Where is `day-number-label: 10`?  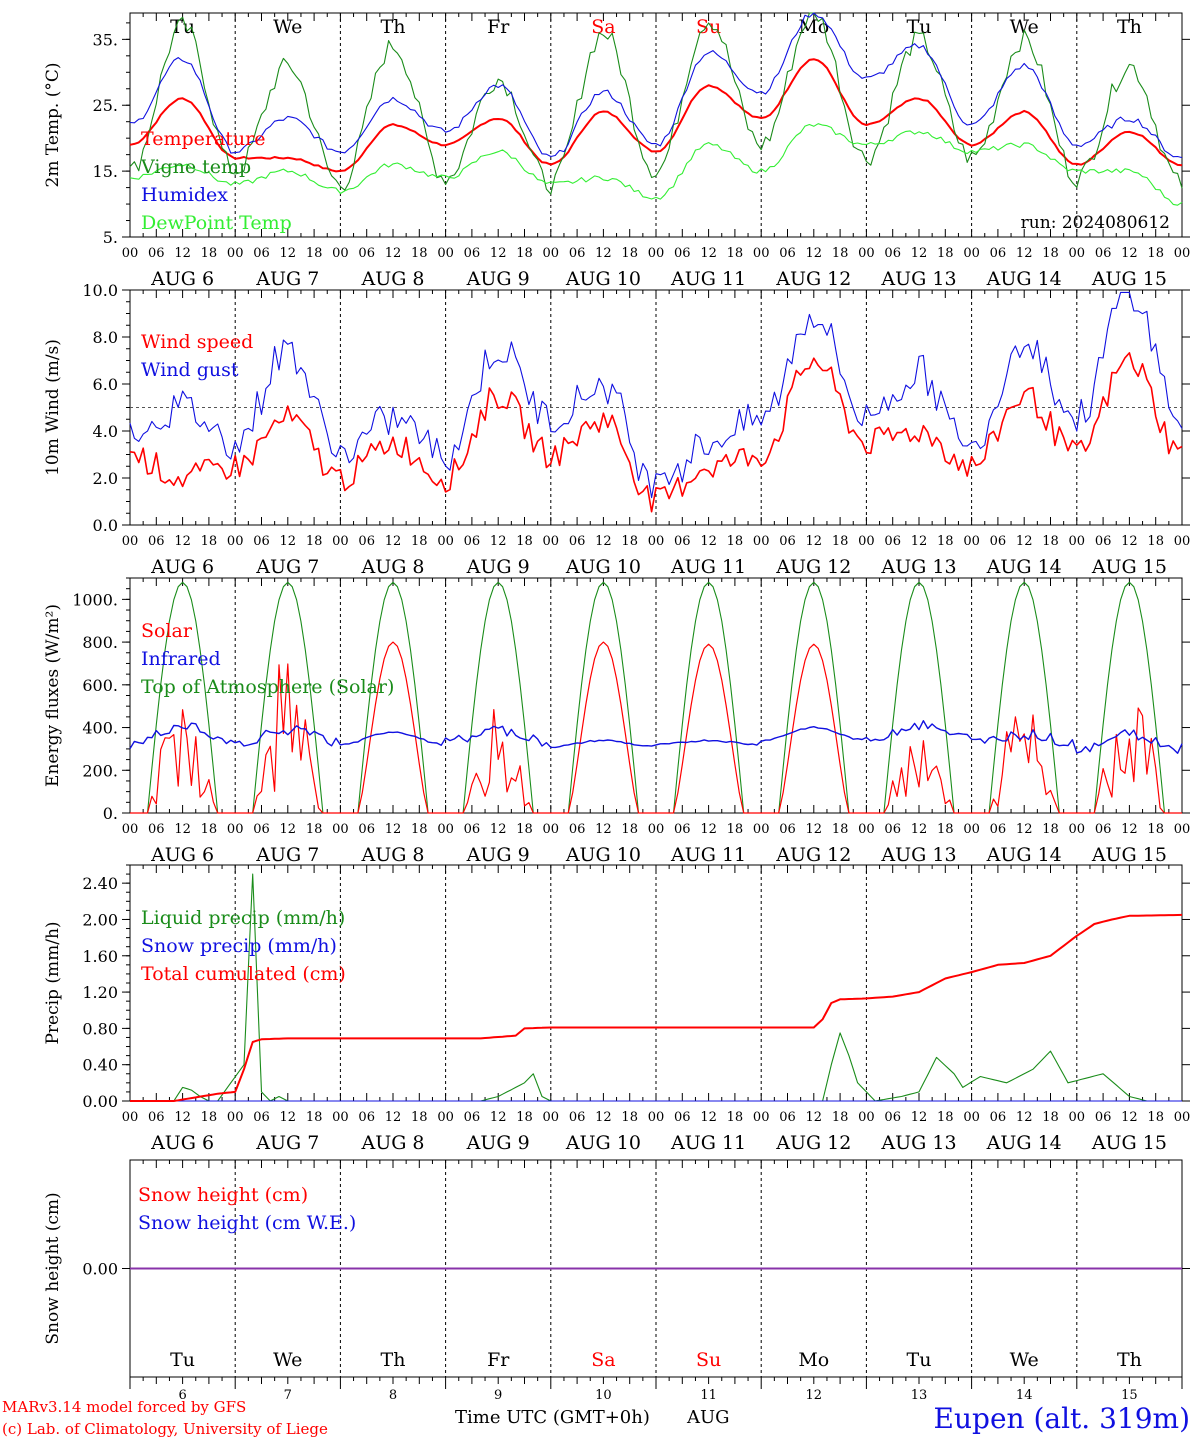 day-number-label: 10 is located at coordinates (603, 1395).